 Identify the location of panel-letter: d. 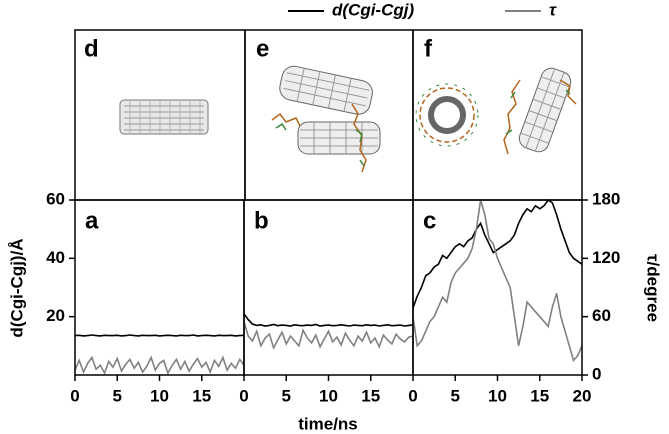
(91, 48).